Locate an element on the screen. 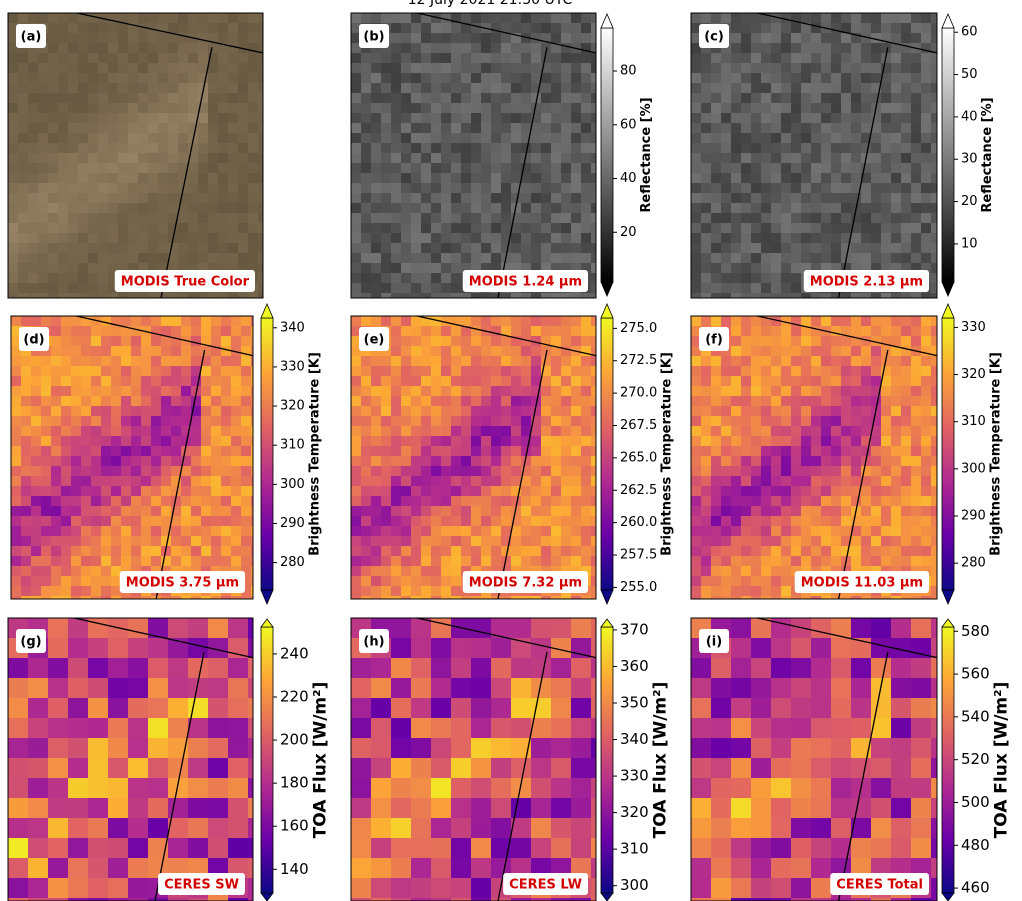 Image resolution: width=1022 pixels, height=901 pixels. colorbar-extend is located at coordinates (267, 310).